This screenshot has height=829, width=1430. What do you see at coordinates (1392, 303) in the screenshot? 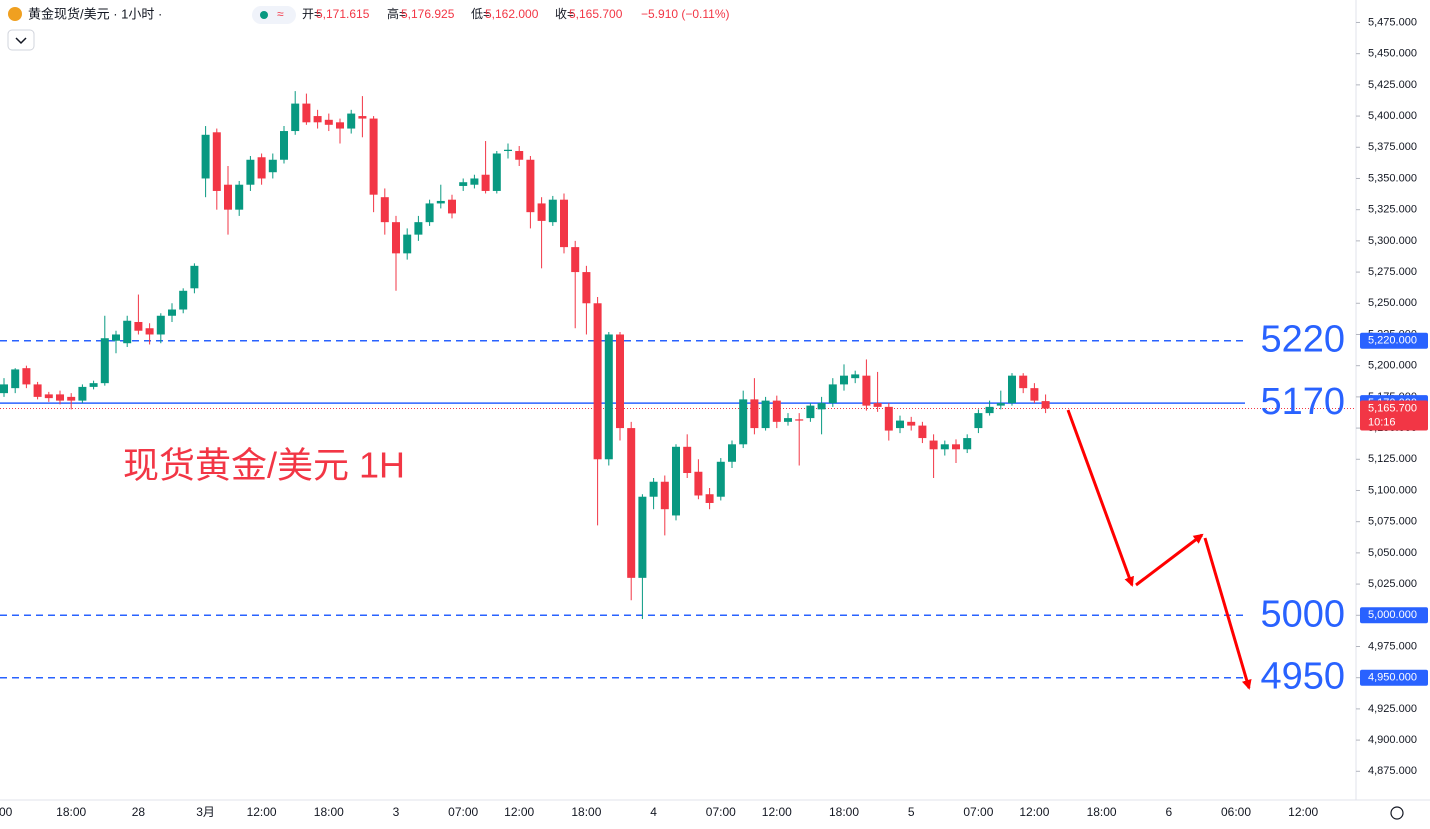
I see `y-tick-label: 5,250.000` at bounding box center [1392, 303].